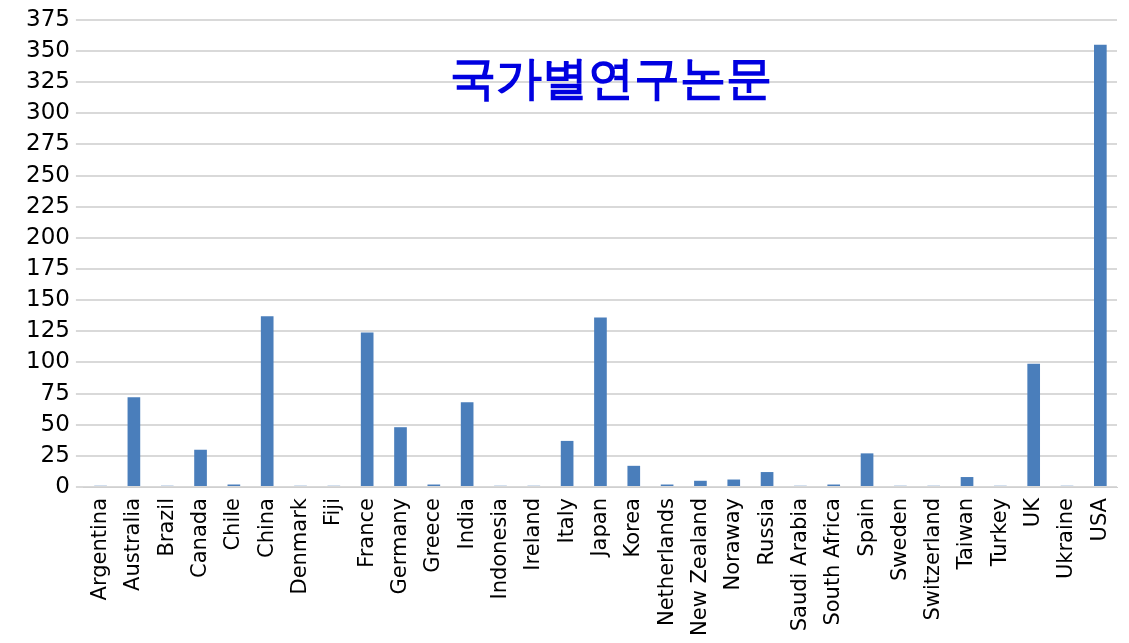 The height and width of the screenshot is (643, 1129). What do you see at coordinates (832, 562) in the screenshot?
I see `x-tick-label: South Africa` at bounding box center [832, 562].